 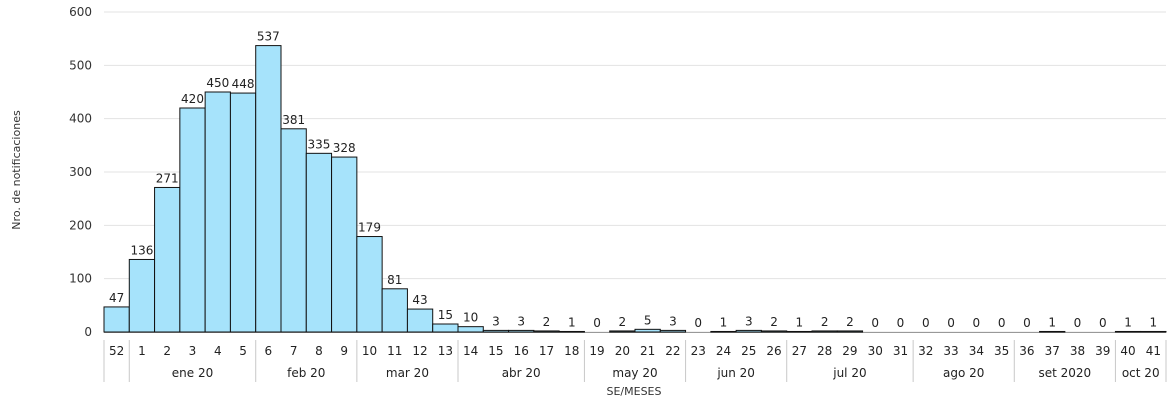 What do you see at coordinates (293, 120) in the screenshot?
I see `data-label: 381` at bounding box center [293, 120].